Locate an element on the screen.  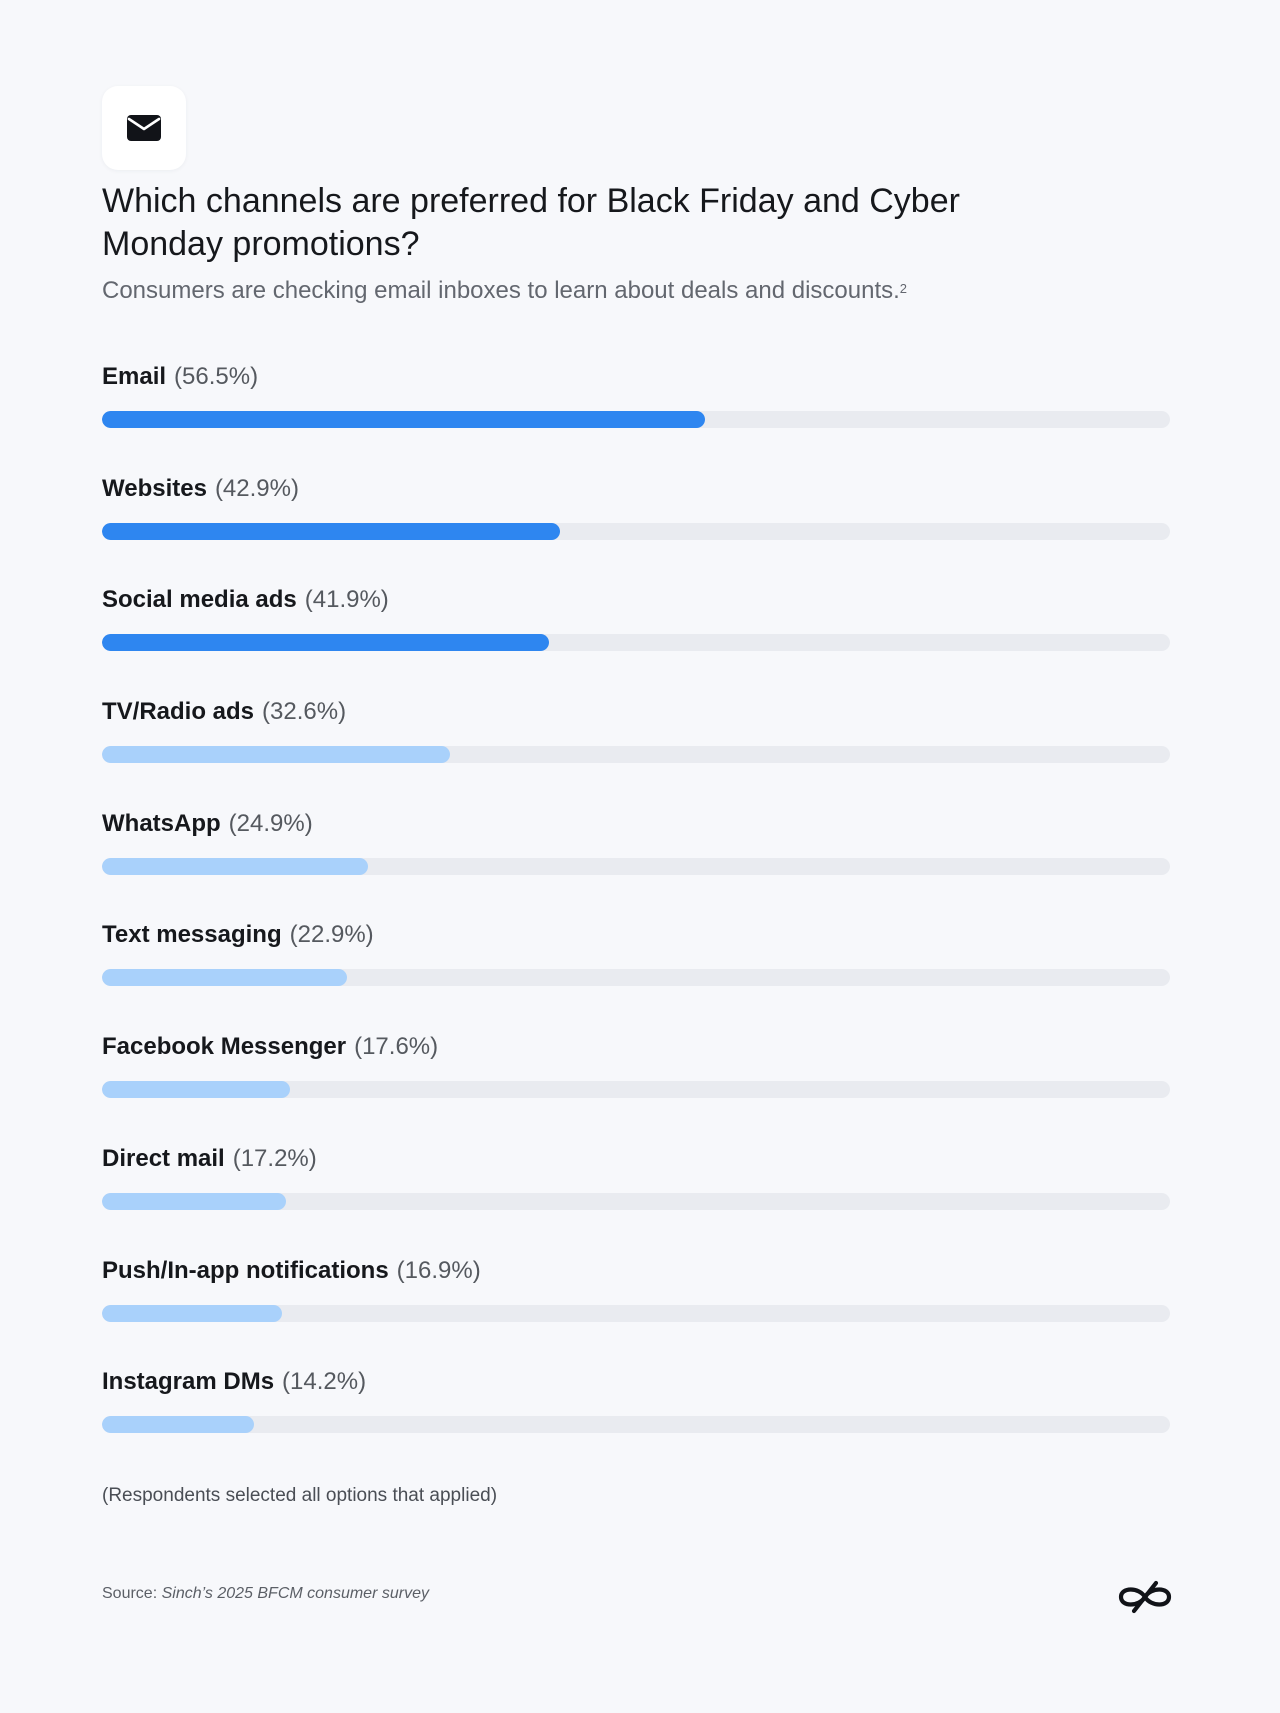
value-label: (17.2%) is located at coordinates (274, 1158).